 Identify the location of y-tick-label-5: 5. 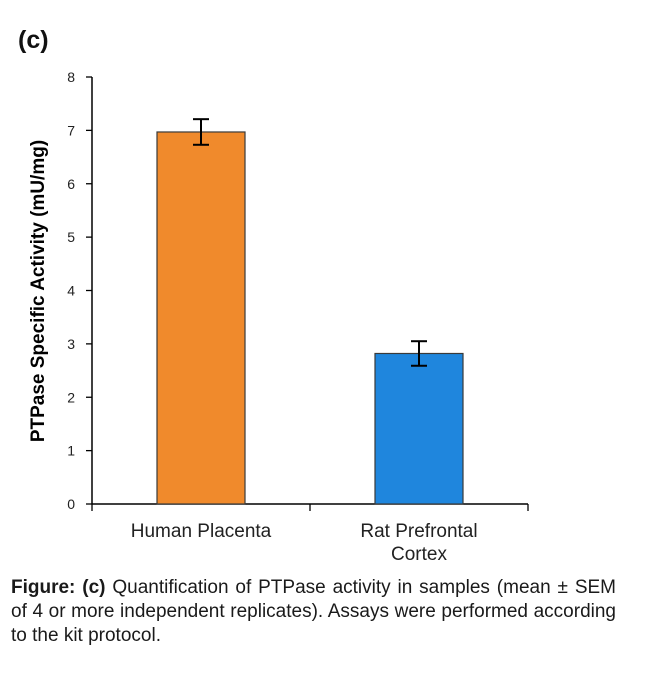
(71, 237).